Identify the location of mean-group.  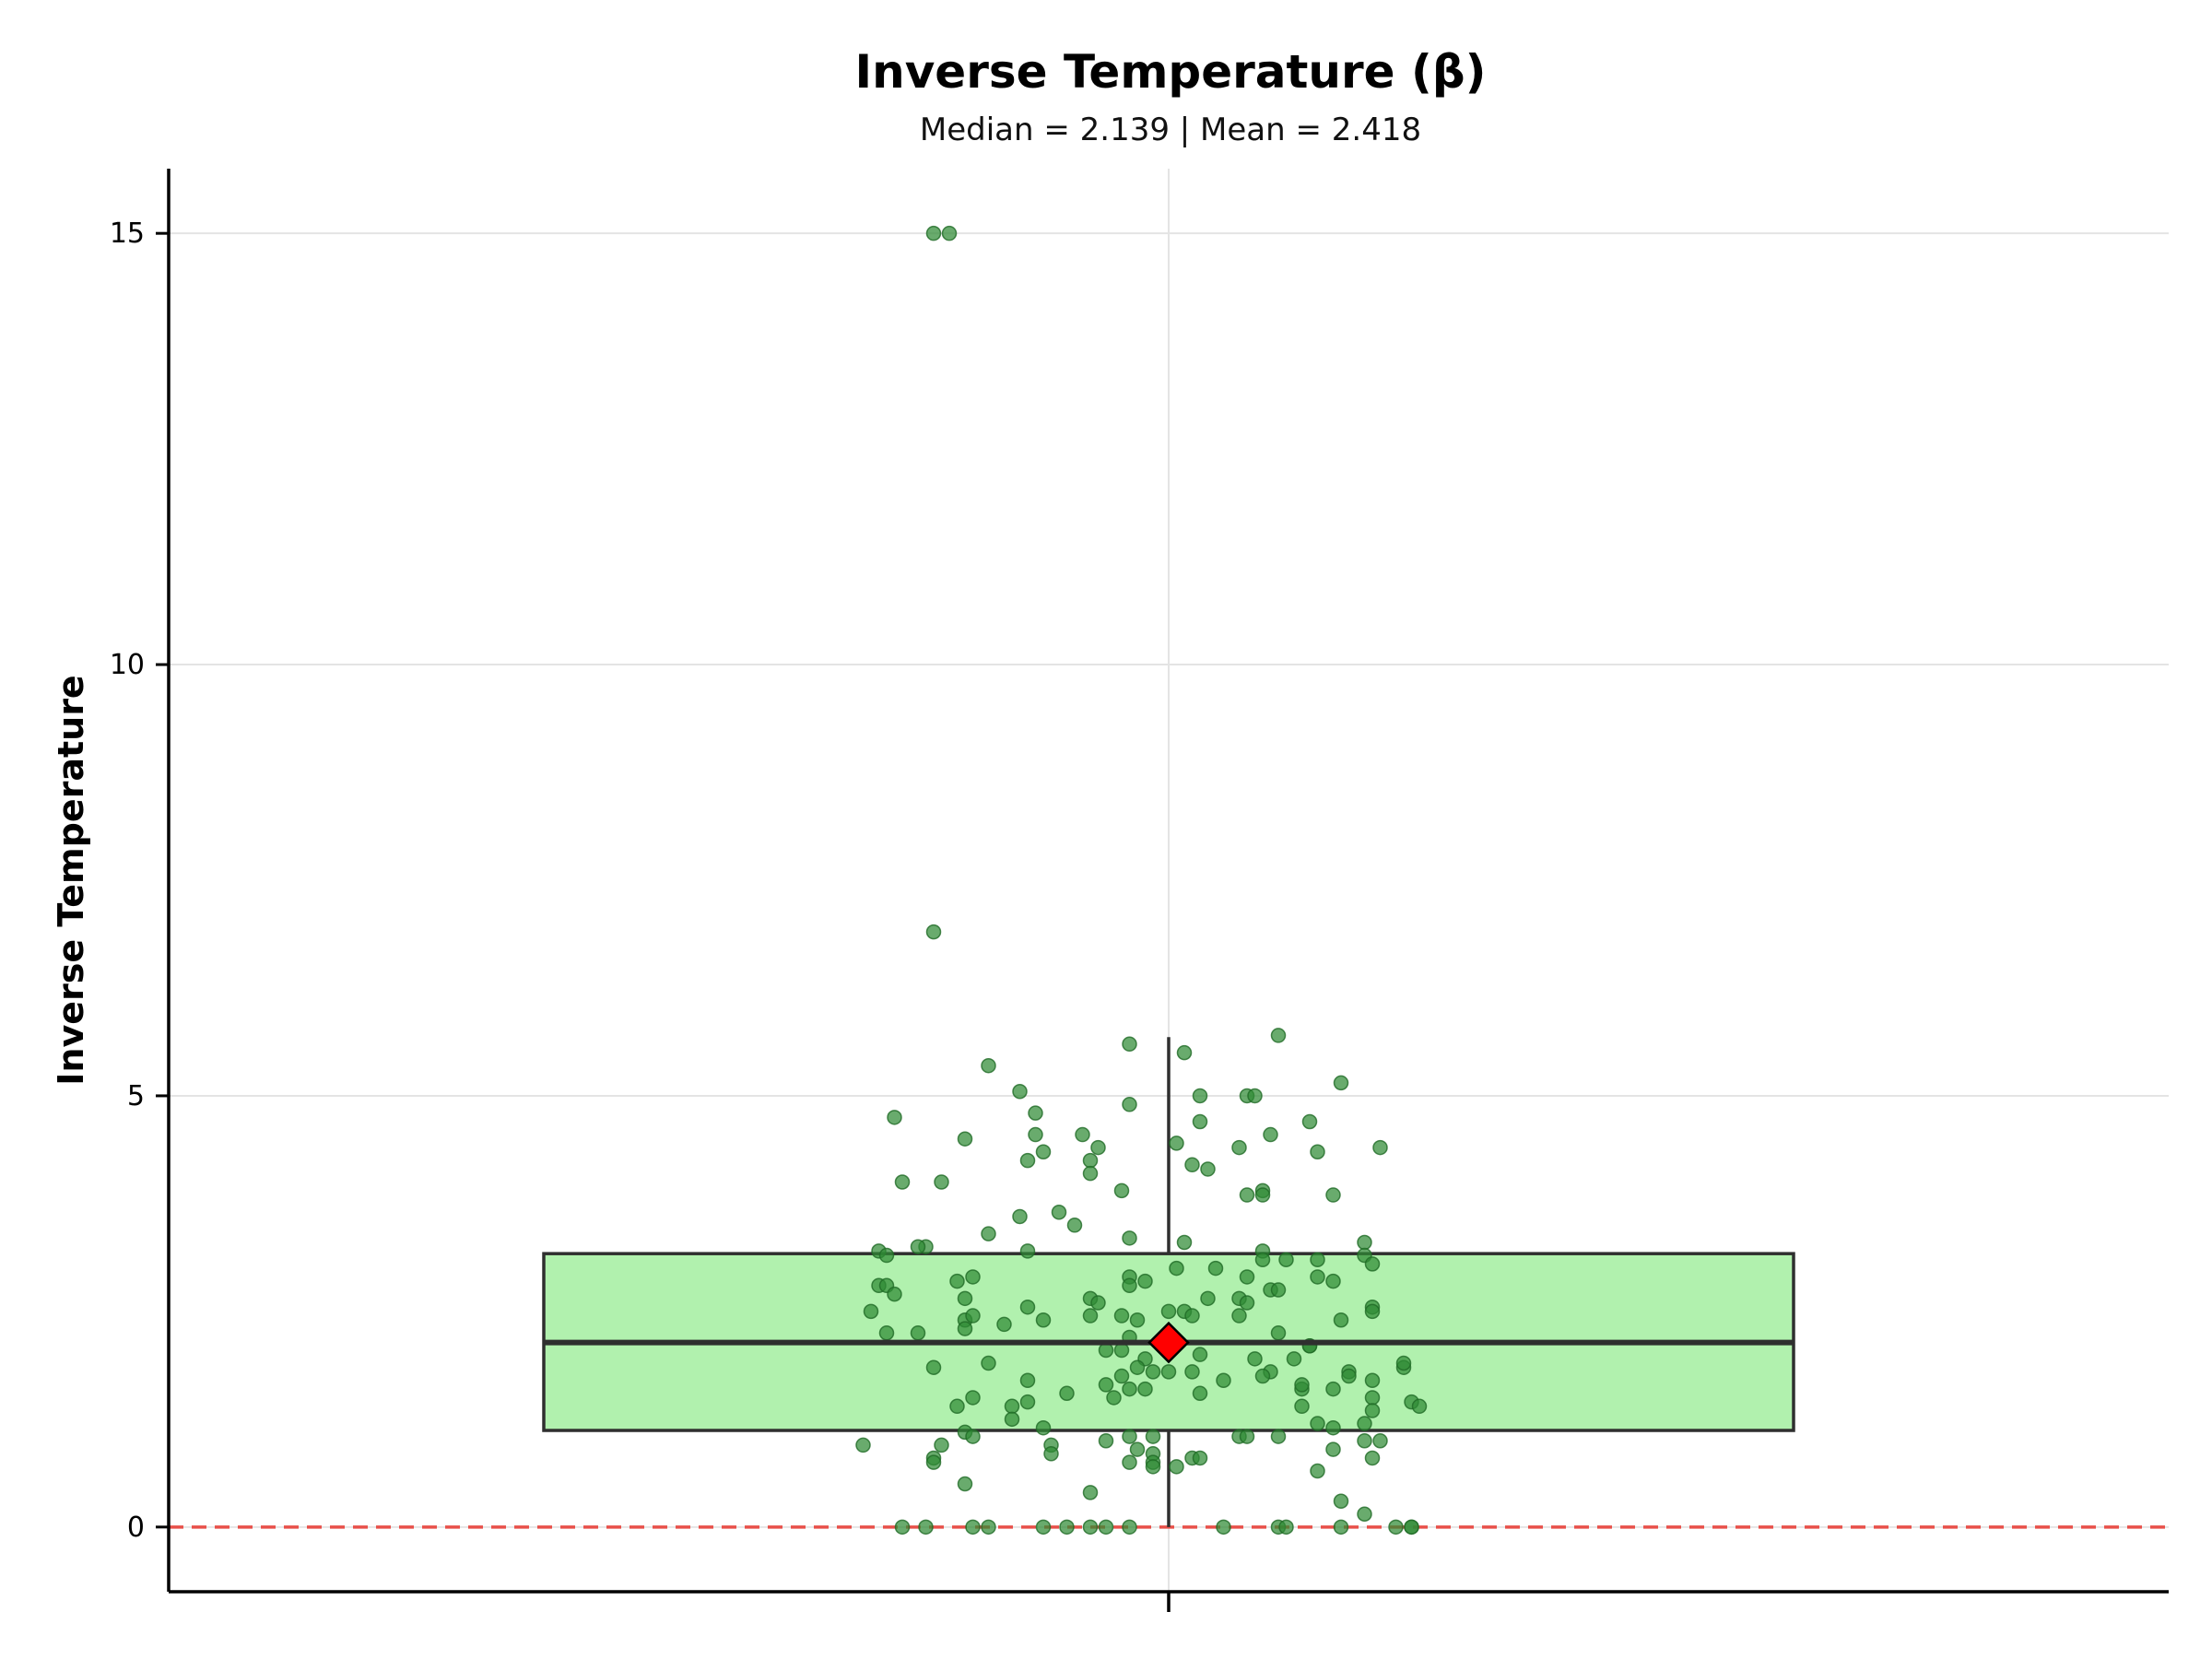
(1169, 1342).